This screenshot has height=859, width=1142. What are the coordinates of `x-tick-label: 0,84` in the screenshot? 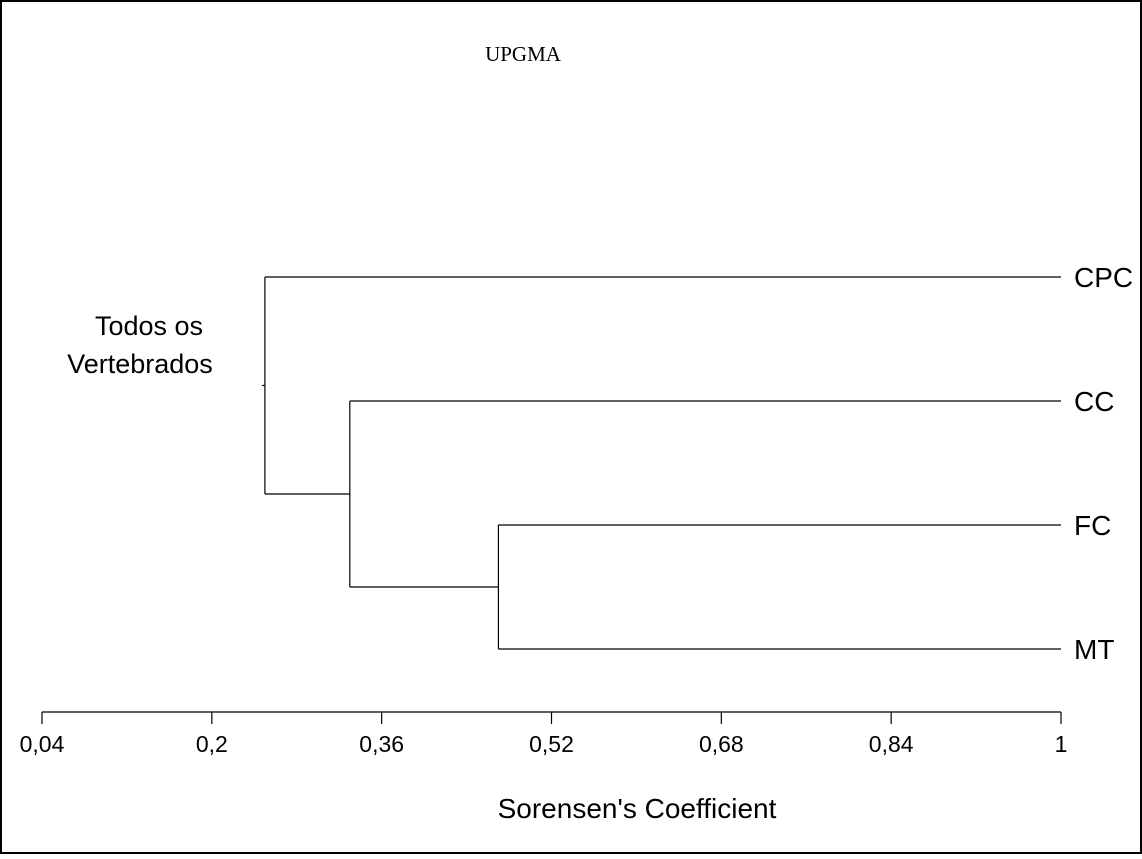 It's located at (891, 744).